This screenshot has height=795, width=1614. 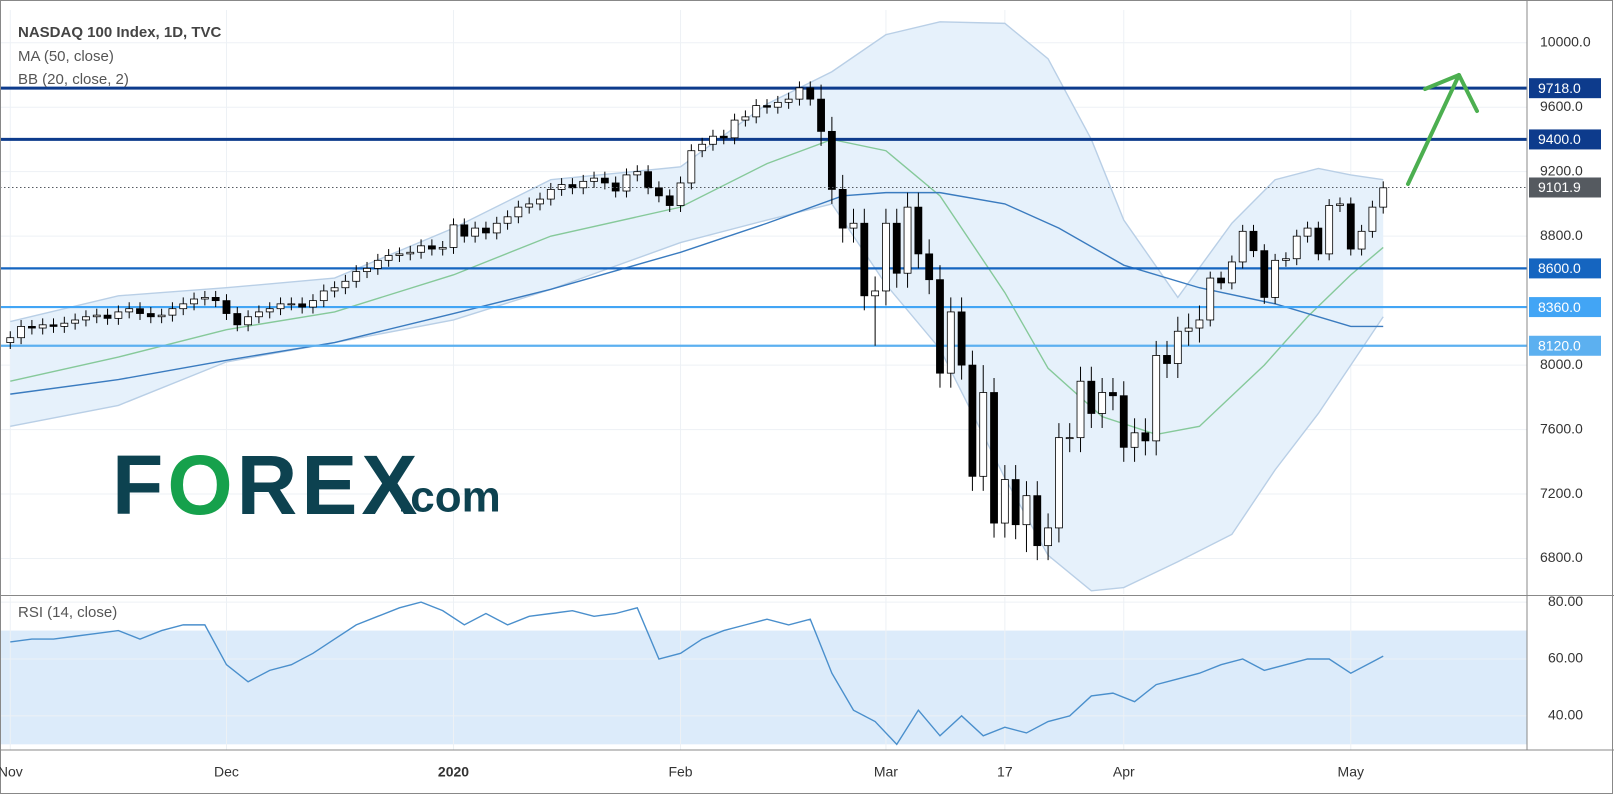 I want to click on y-tick-label: 80.00, so click(x=1565, y=601).